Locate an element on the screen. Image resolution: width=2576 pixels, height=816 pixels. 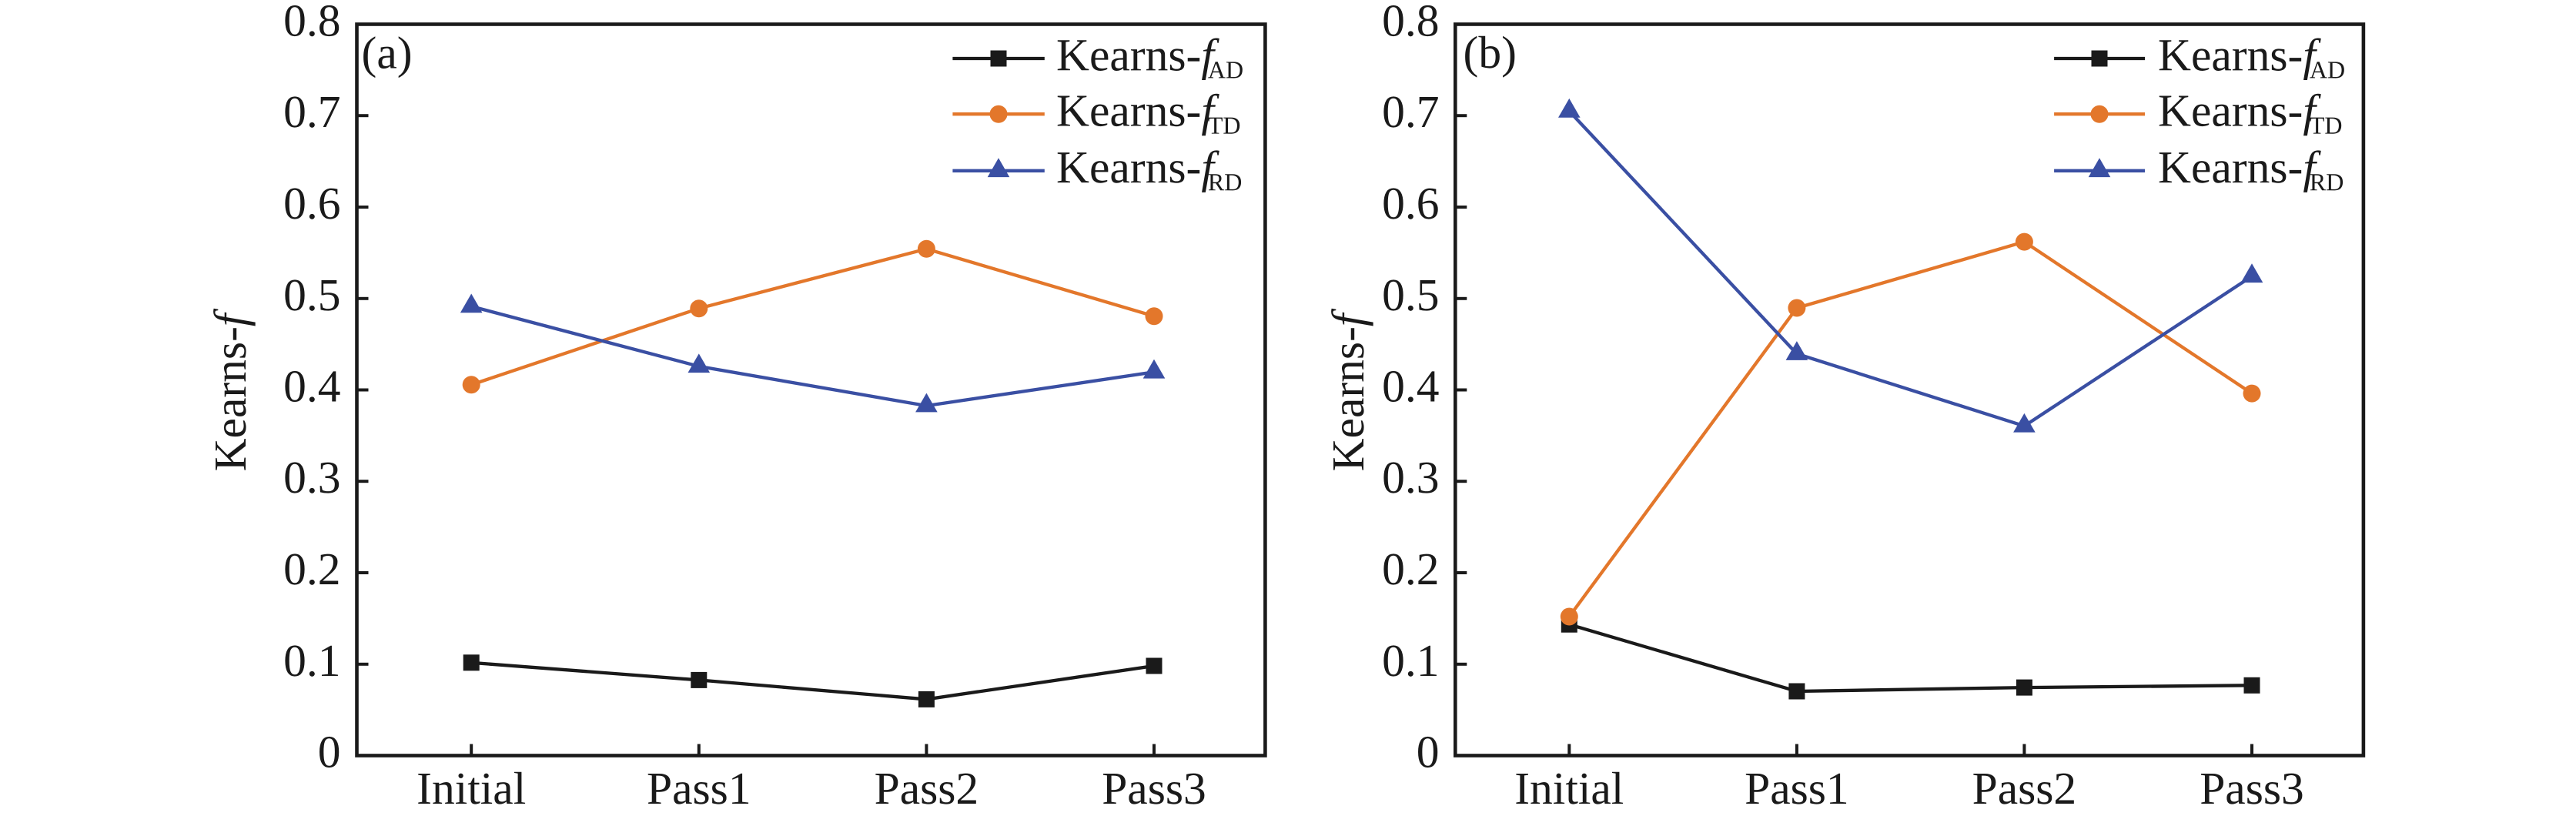
svg-text: Kearns-fRD is located at coordinates (2251, 169).